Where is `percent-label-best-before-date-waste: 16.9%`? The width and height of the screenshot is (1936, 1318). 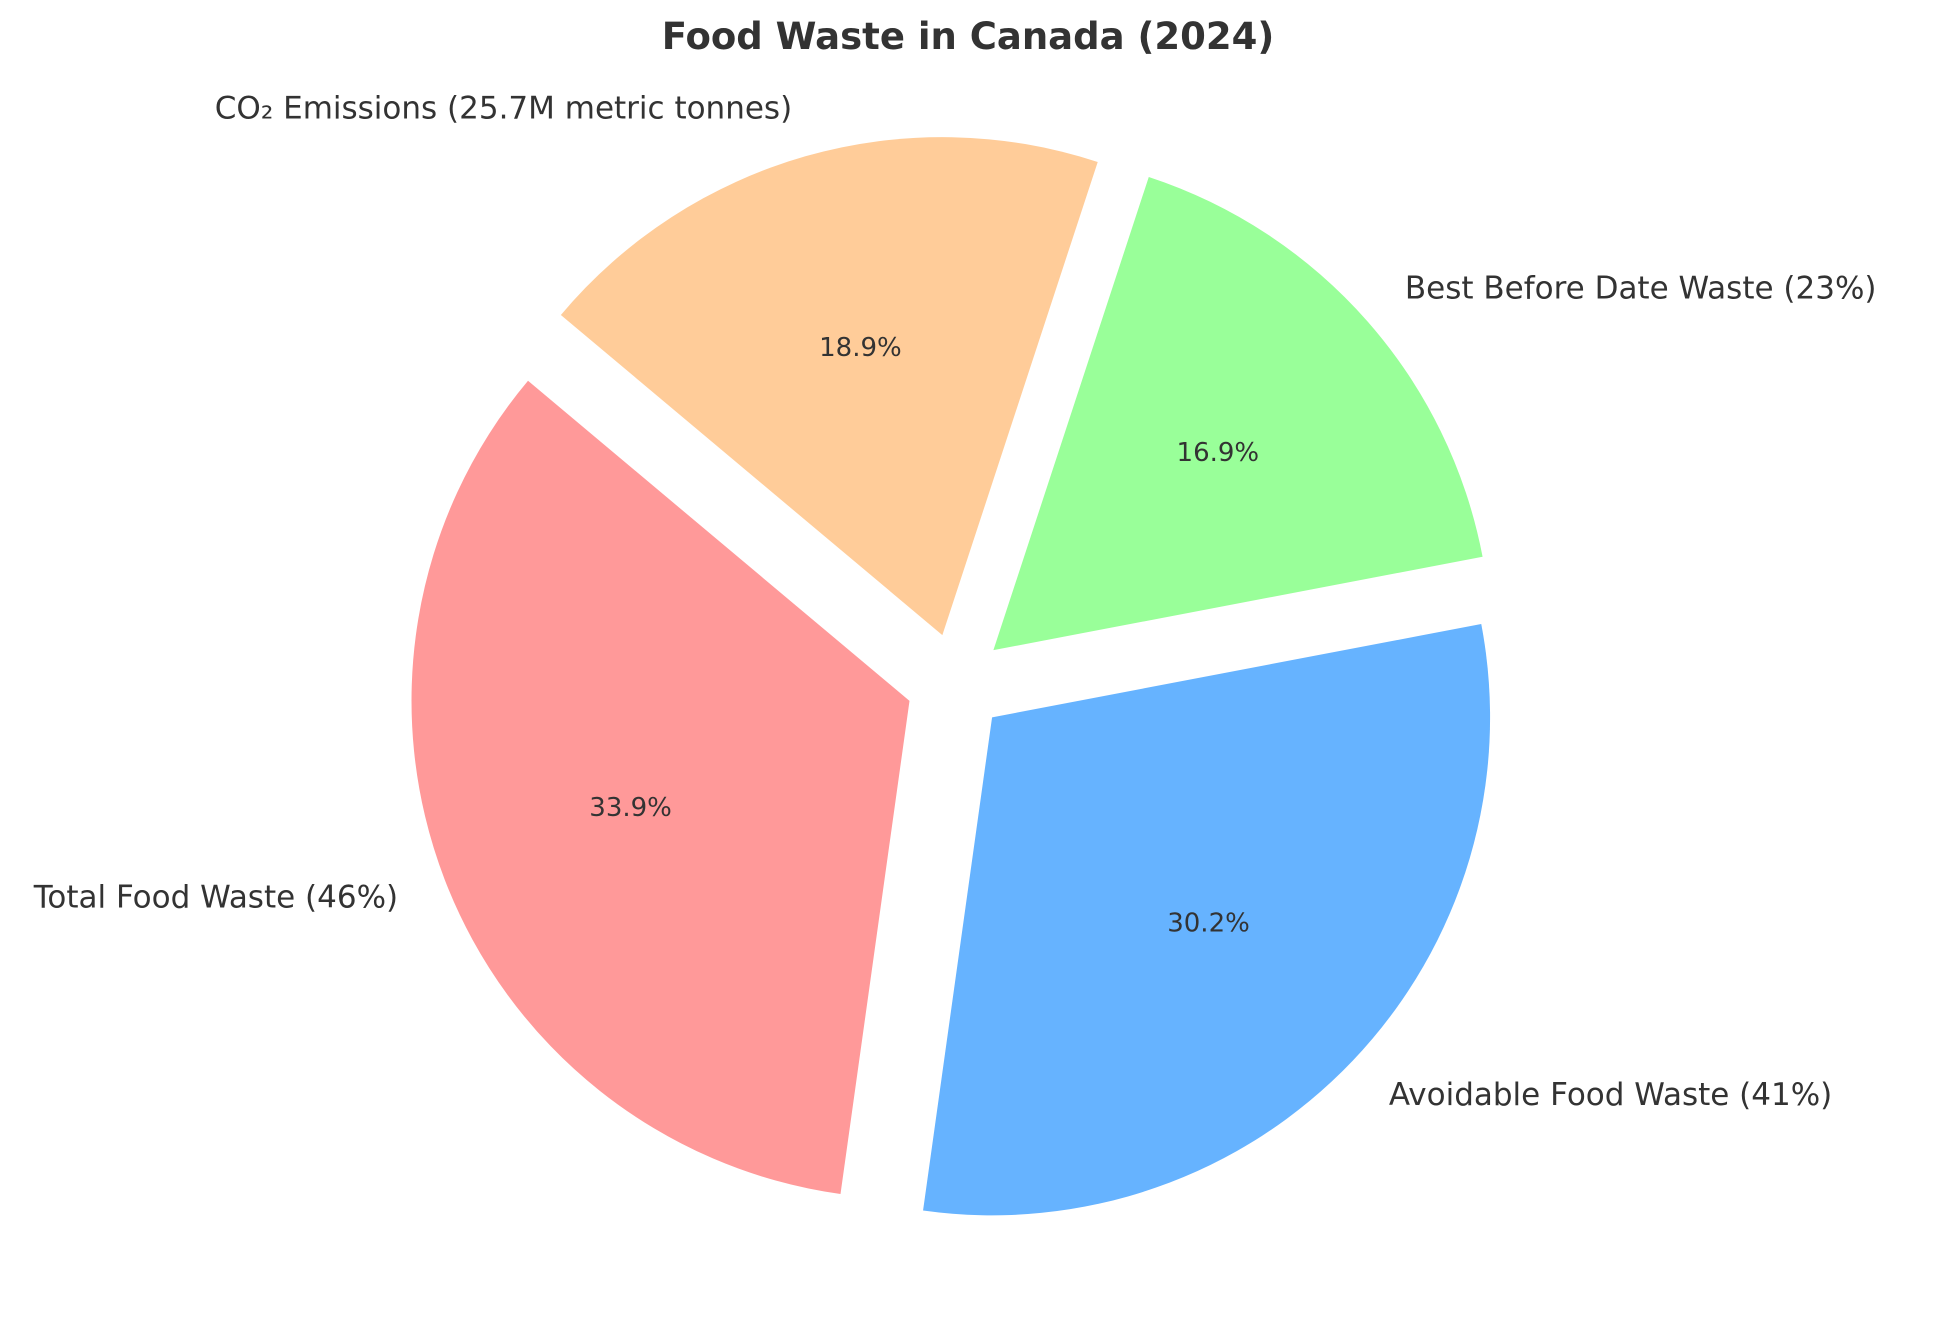 percent-label-best-before-date-waste: 16.9% is located at coordinates (1218, 453).